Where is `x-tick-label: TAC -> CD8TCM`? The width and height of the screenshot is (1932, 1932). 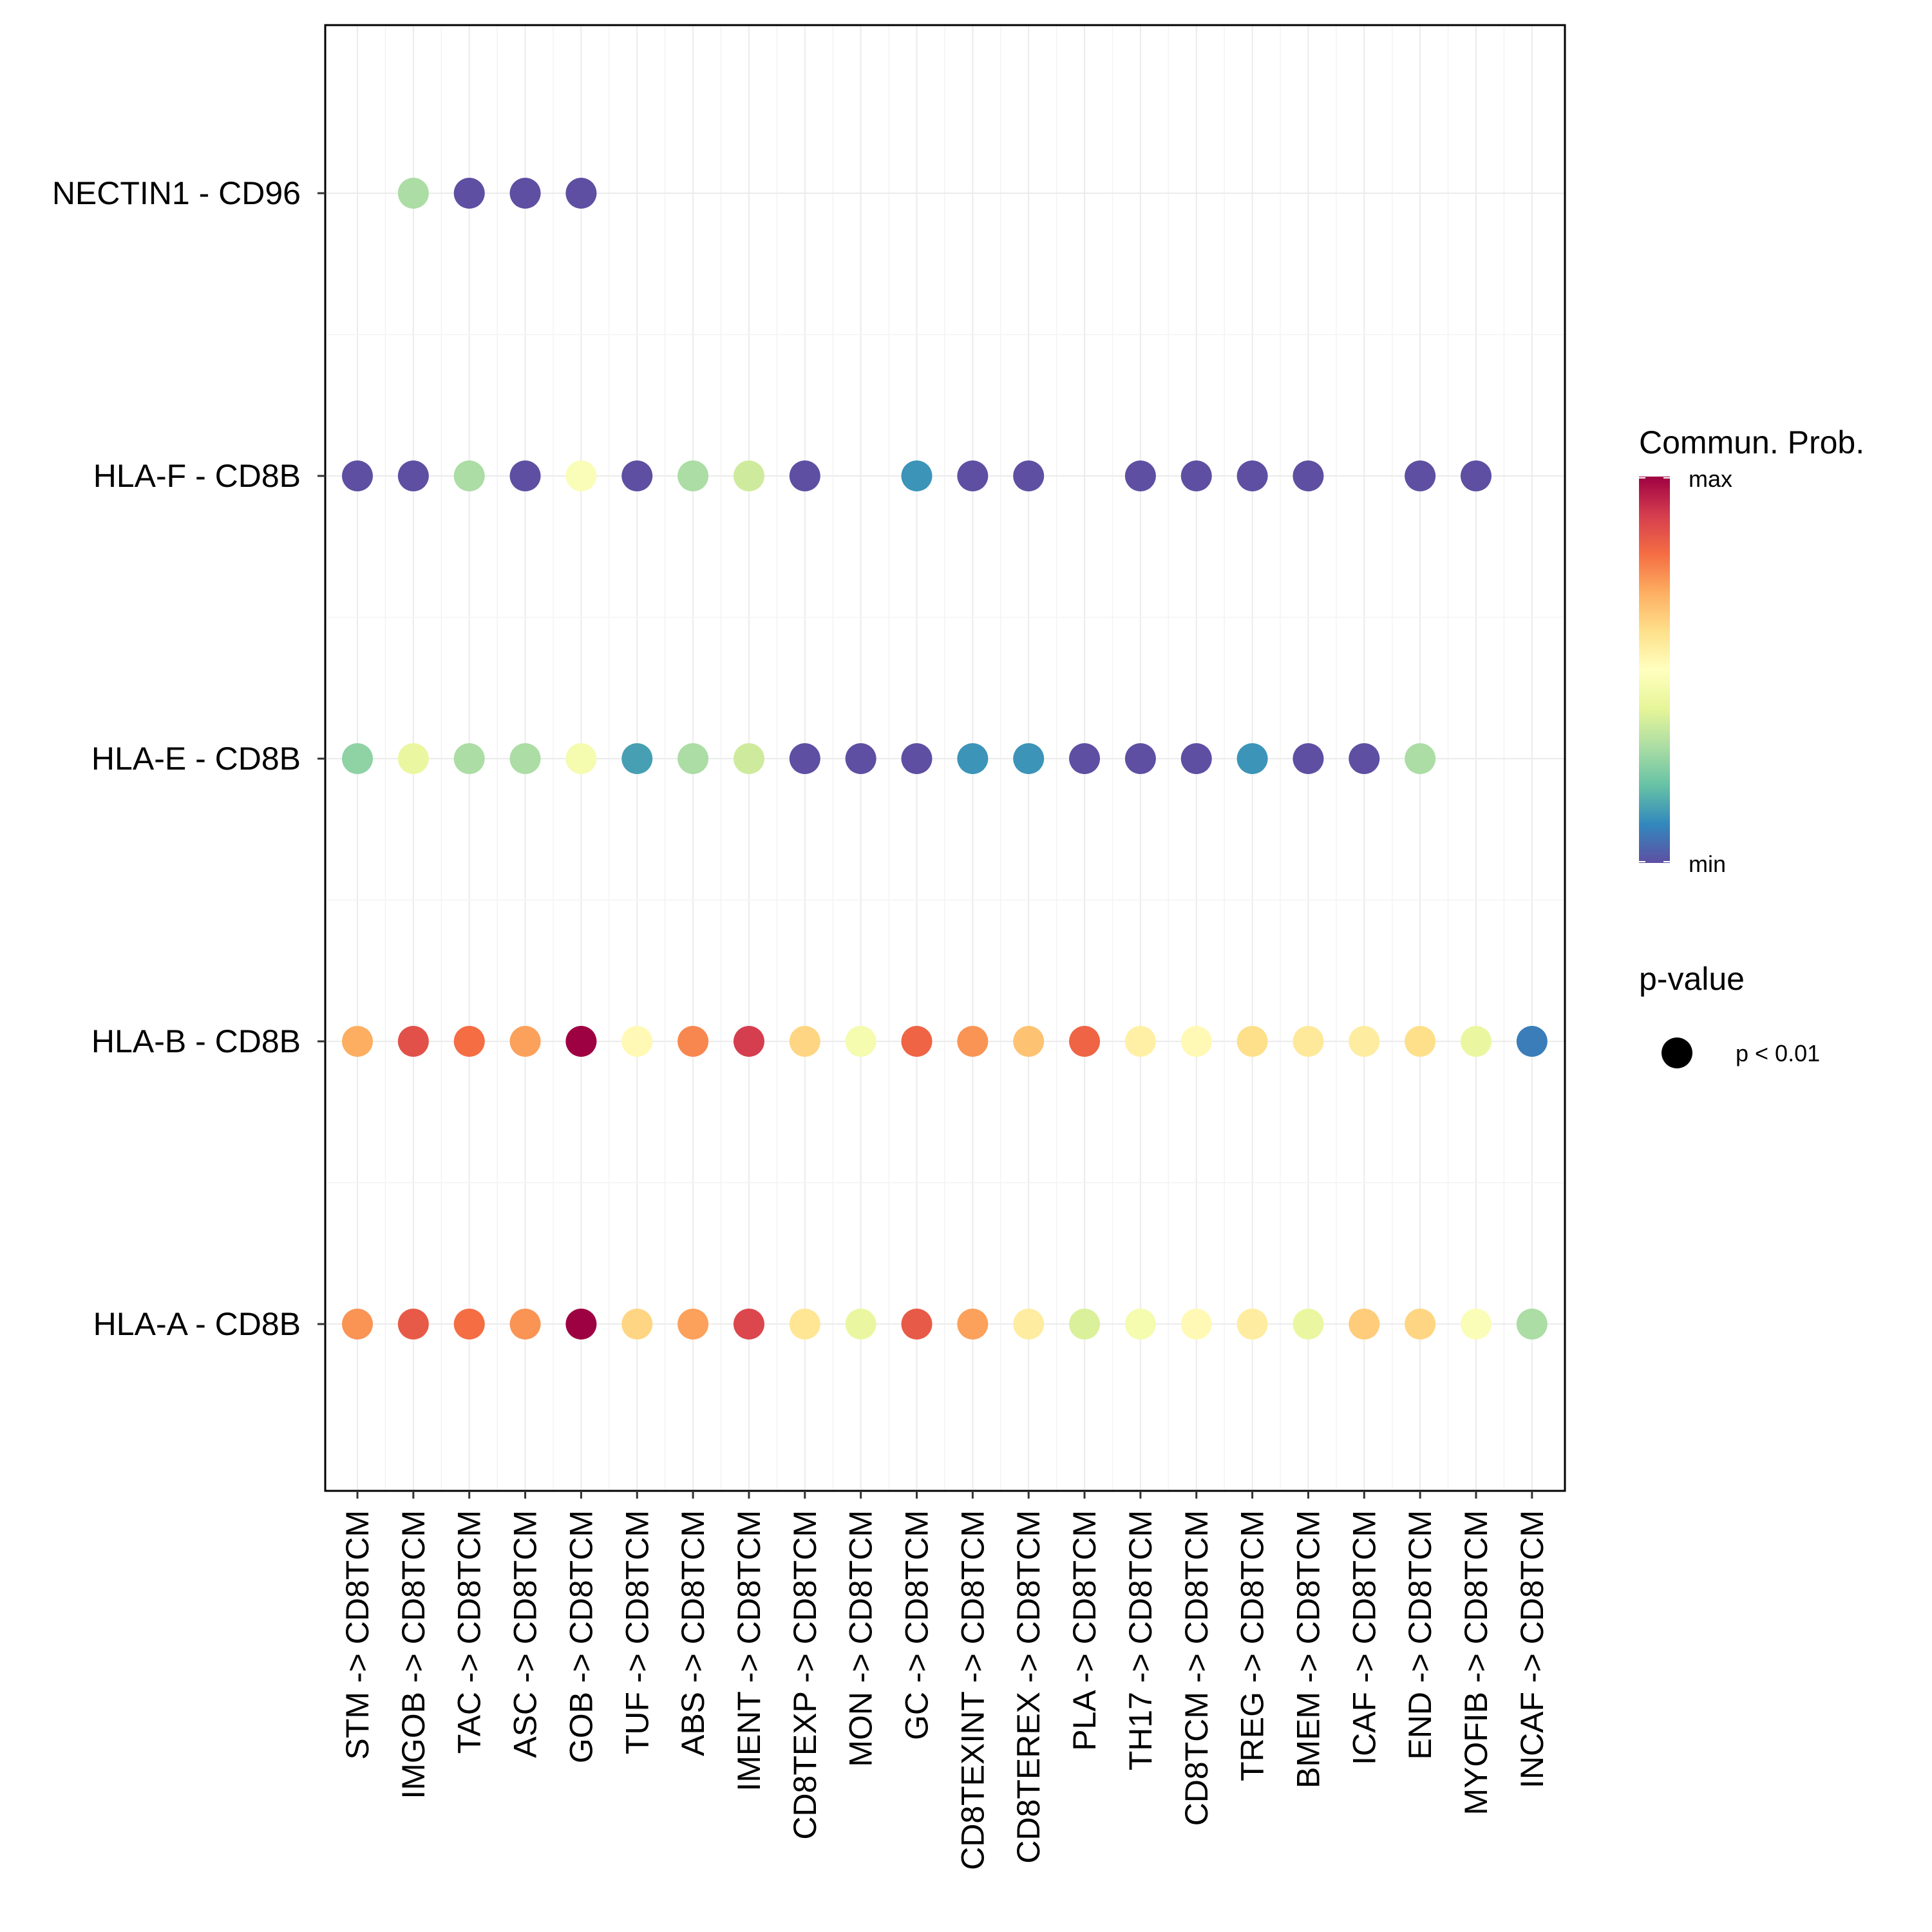 x-tick-label: TAC -> CD8TCM is located at coordinates (469, 1632).